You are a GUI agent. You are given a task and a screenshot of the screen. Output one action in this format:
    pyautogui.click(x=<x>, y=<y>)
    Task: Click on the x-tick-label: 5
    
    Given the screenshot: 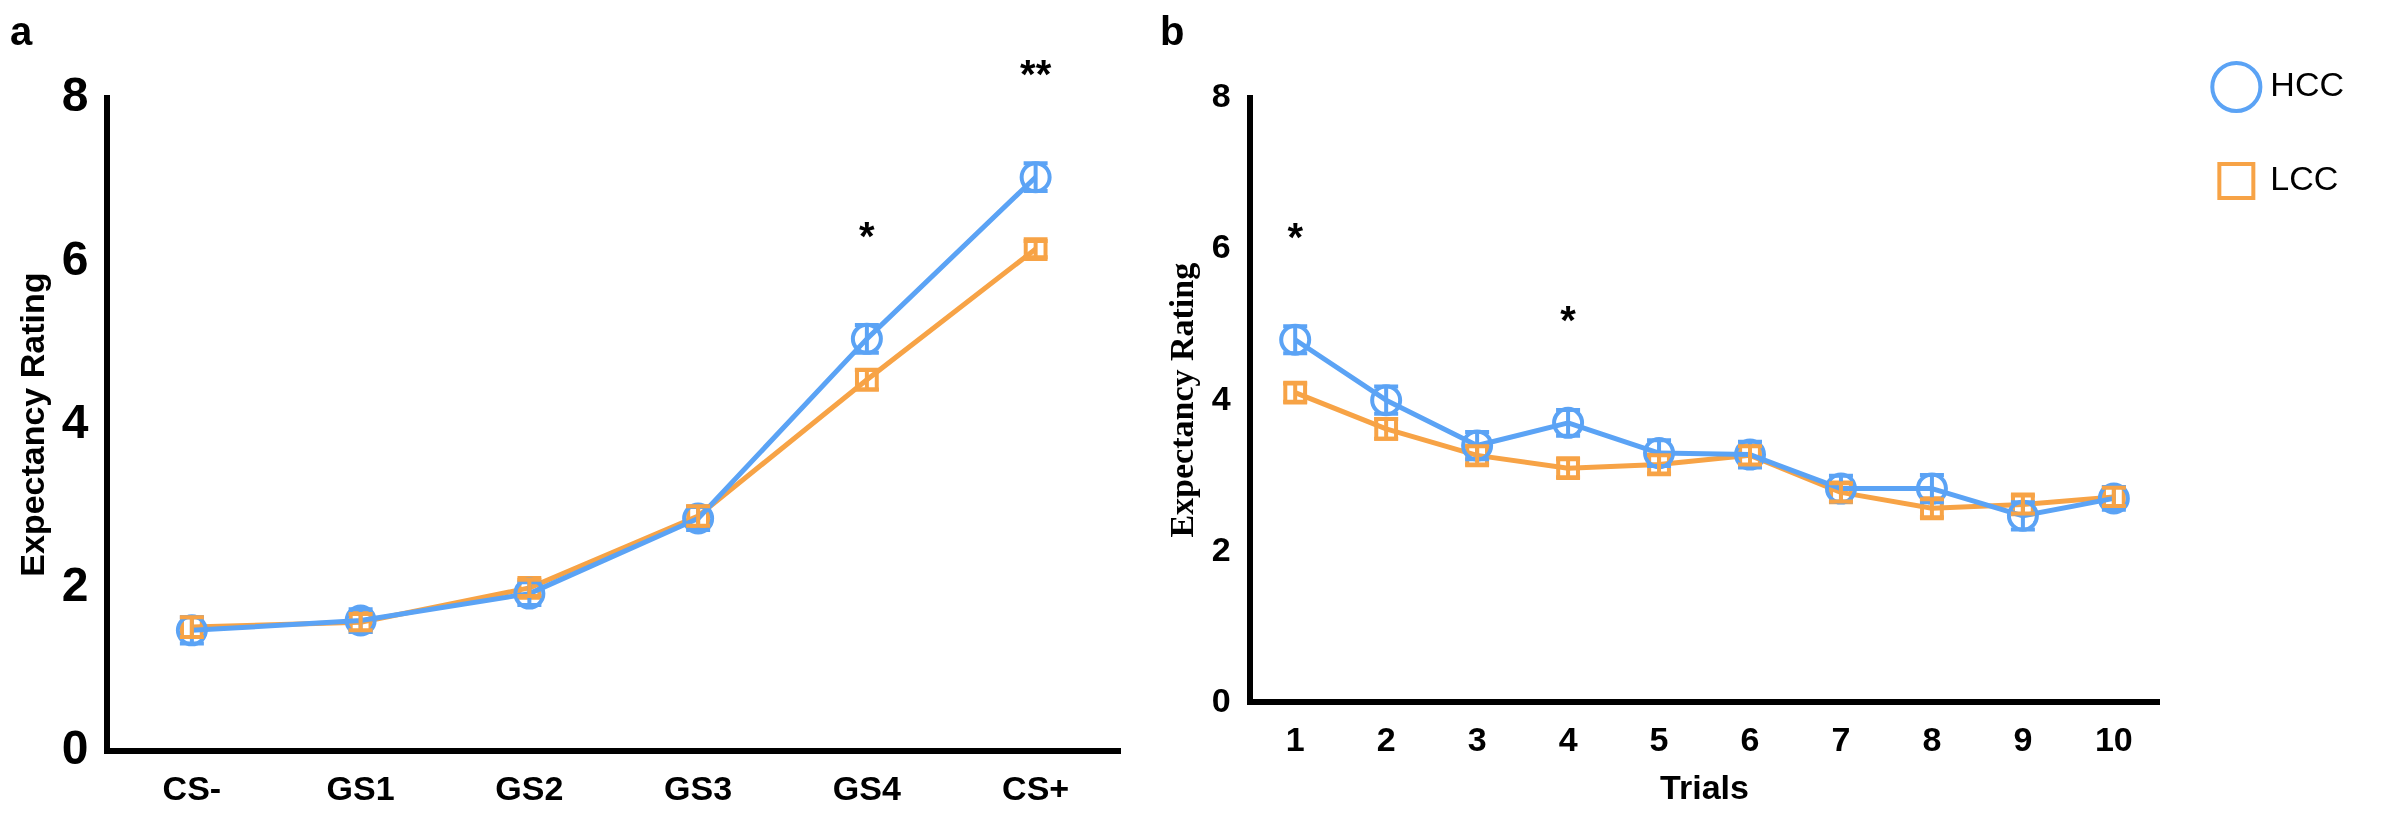 What is the action you would take?
    pyautogui.click(x=1659, y=739)
    